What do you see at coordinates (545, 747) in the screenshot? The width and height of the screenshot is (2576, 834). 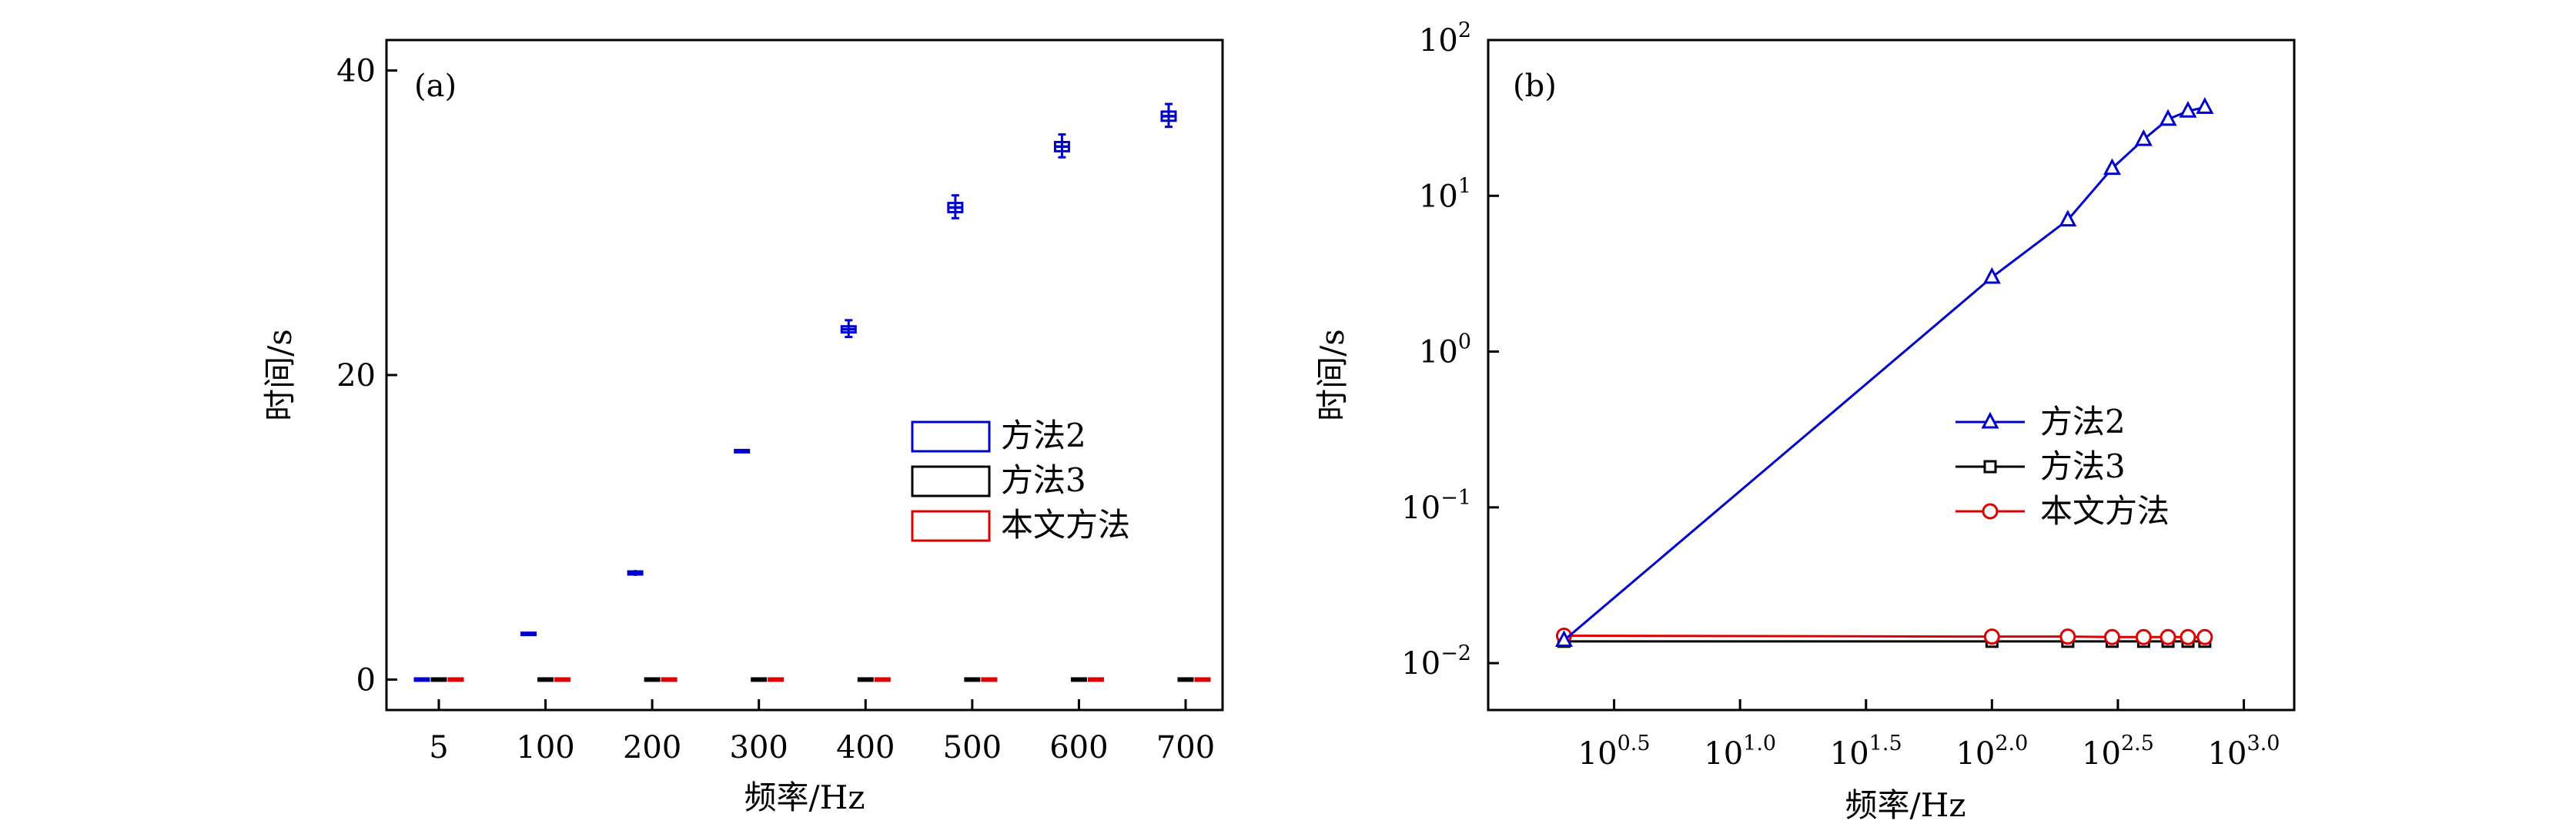 I see `x-tick-label-a: 100` at bounding box center [545, 747].